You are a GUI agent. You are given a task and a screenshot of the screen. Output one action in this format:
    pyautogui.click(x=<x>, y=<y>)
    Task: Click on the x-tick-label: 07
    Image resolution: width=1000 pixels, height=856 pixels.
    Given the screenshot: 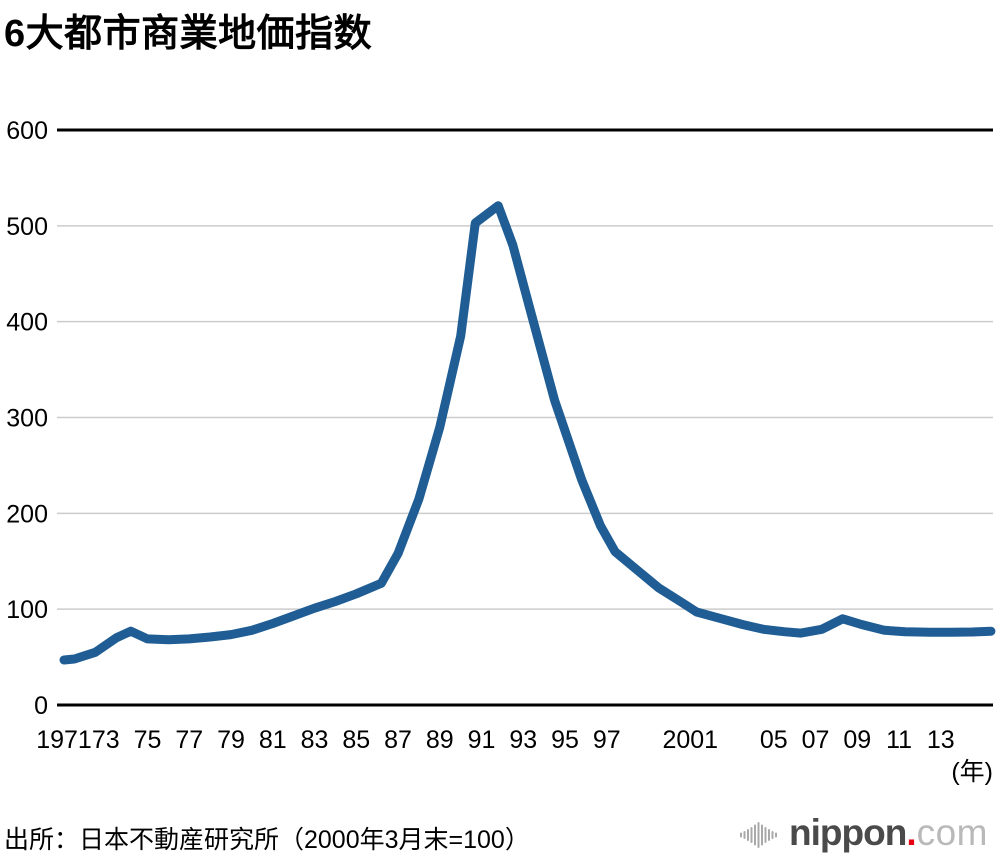 What is the action you would take?
    pyautogui.click(x=816, y=740)
    